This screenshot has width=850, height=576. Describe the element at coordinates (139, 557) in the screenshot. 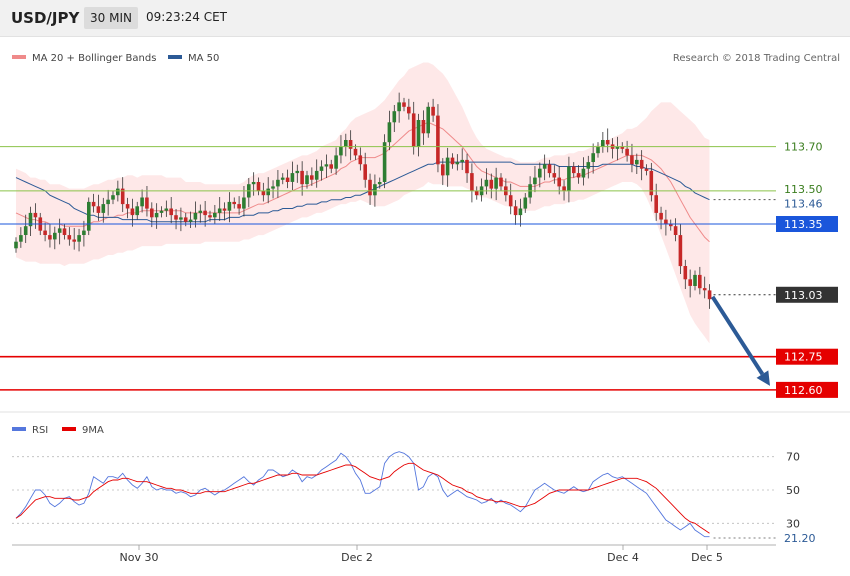

I see `x-tick-label: Nov 30` at that location.